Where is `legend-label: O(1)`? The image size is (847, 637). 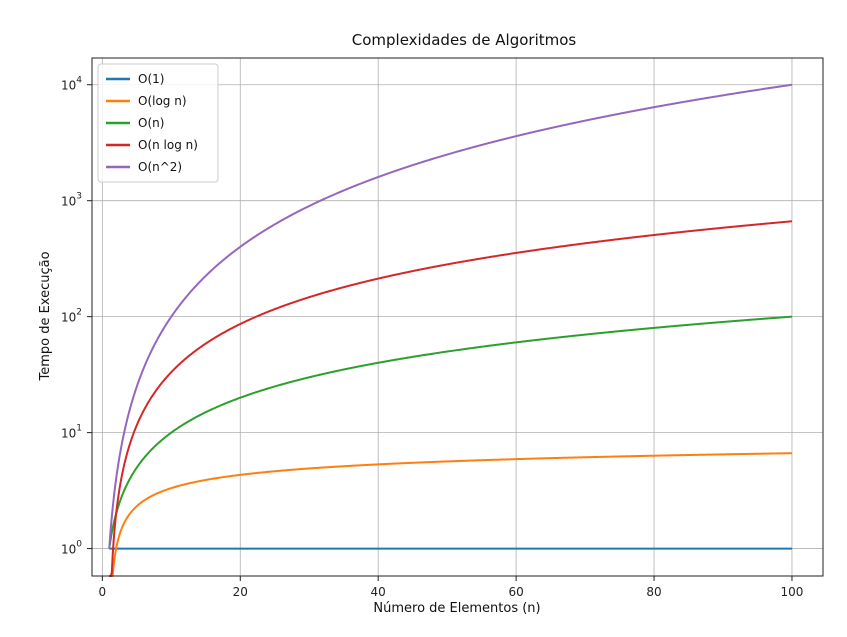
legend-label: O(1) is located at coordinates (151, 79).